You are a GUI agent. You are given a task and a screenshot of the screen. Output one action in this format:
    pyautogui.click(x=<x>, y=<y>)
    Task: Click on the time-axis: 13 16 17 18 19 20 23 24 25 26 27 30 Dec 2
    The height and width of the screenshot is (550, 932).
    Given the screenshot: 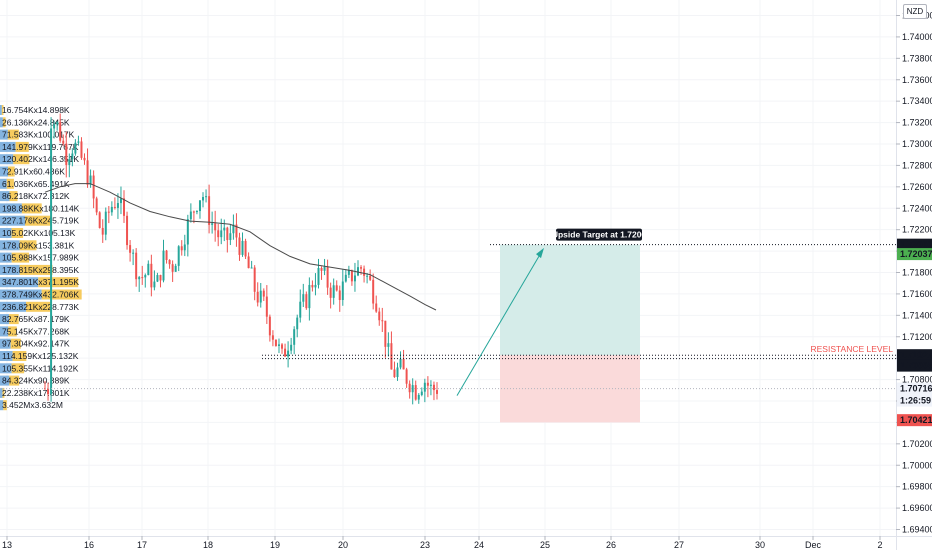 What is the action you would take?
    pyautogui.click(x=466, y=543)
    